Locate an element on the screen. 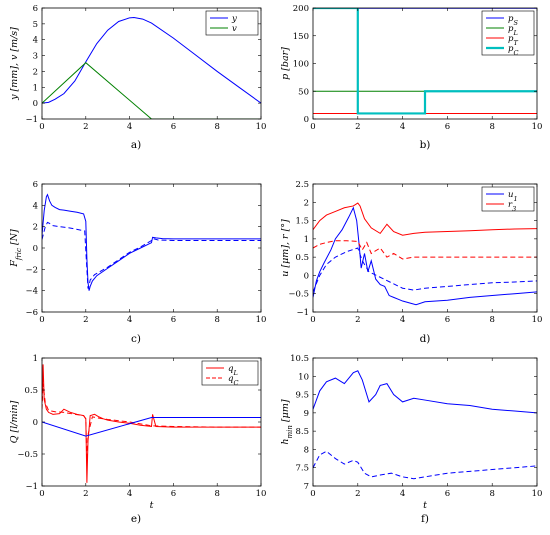 The height and width of the screenshot is (535, 550). panel-caption: e) is located at coordinates (136, 519).